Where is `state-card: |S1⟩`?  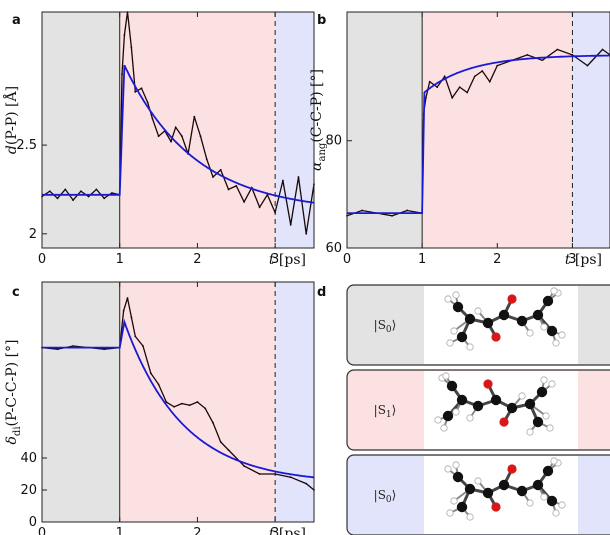 state-card: |S1⟩ is located at coordinates (478, 410).